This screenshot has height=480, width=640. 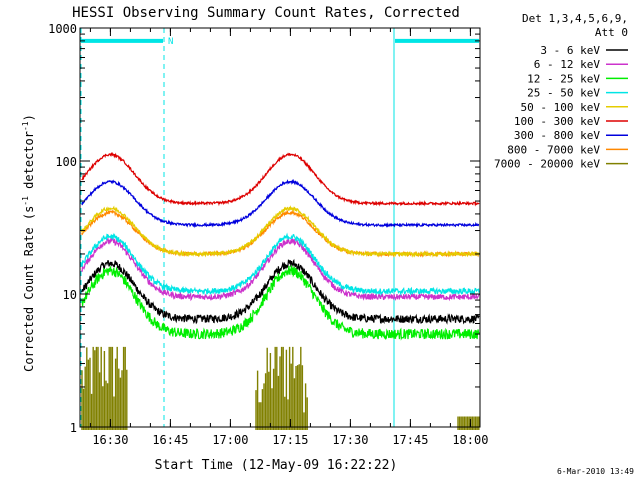 What do you see at coordinates (110, 440) in the screenshot?
I see `x-tick-label-0: 16:30` at bounding box center [110, 440].